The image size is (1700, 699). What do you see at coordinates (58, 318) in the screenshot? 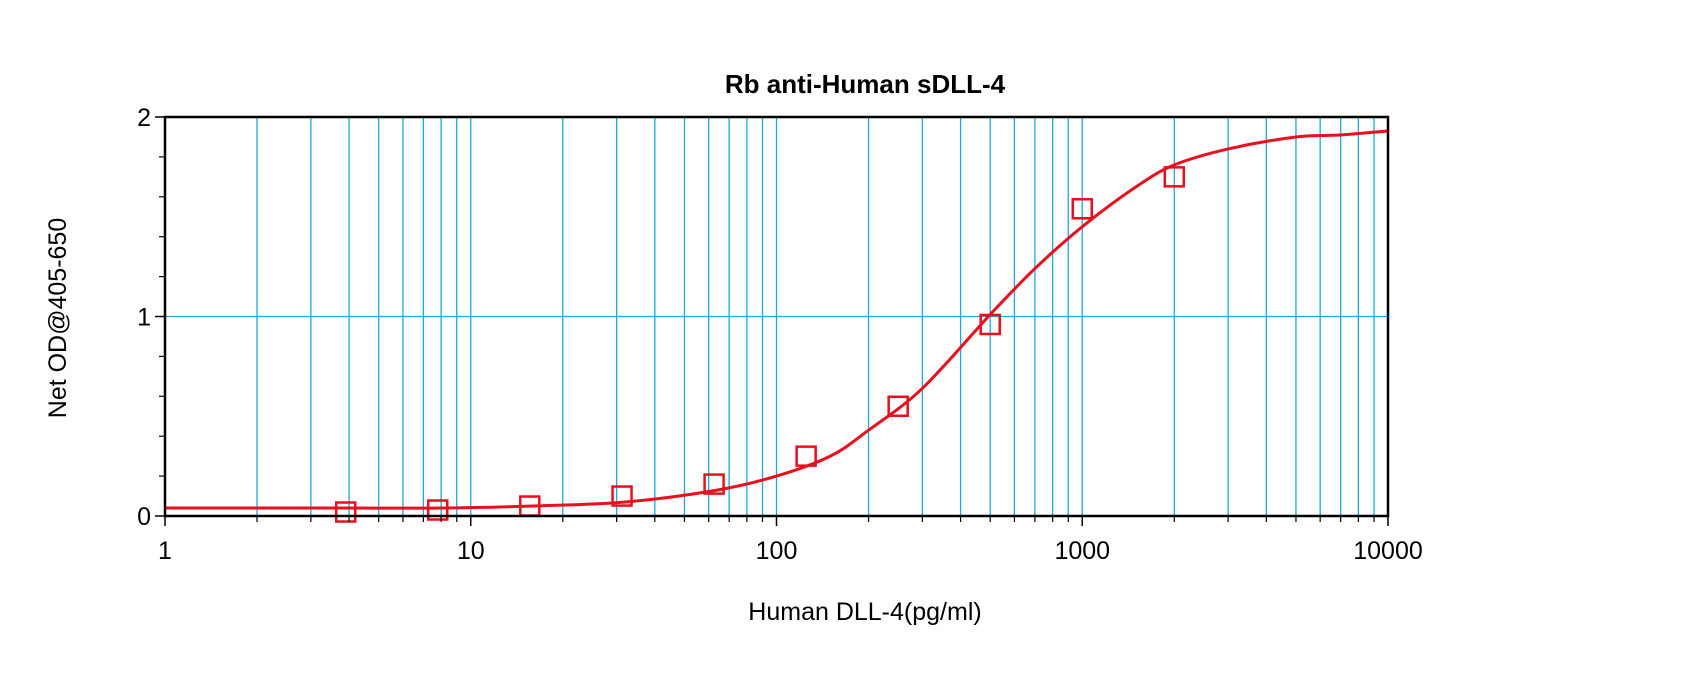
I see `y-axis-label: Net OD@405-650` at bounding box center [58, 318].